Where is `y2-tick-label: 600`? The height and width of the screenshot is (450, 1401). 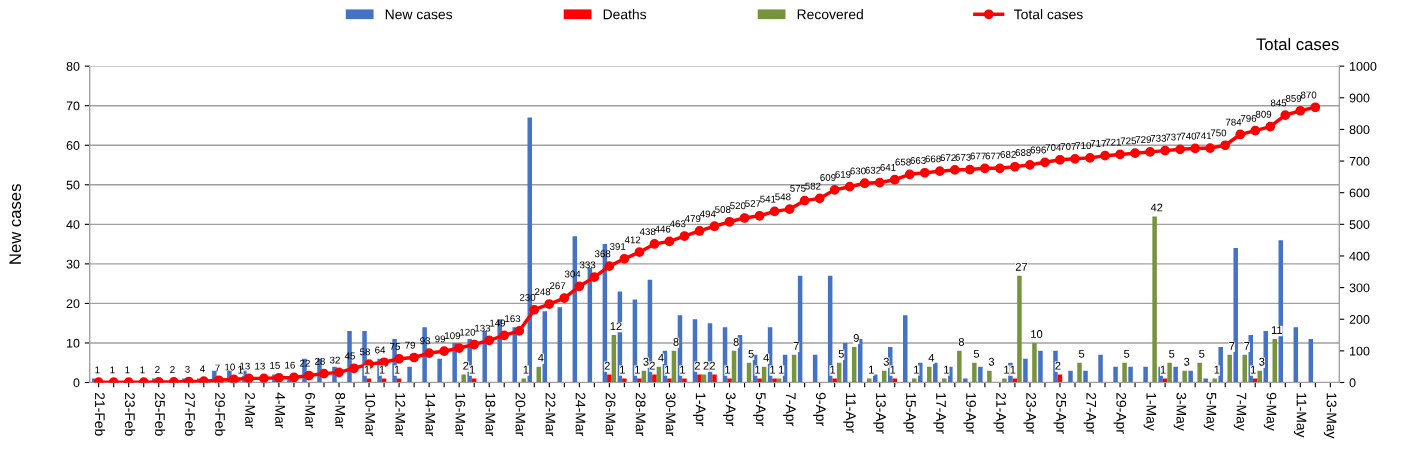
y2-tick-label: 600 is located at coordinates (1359, 193).